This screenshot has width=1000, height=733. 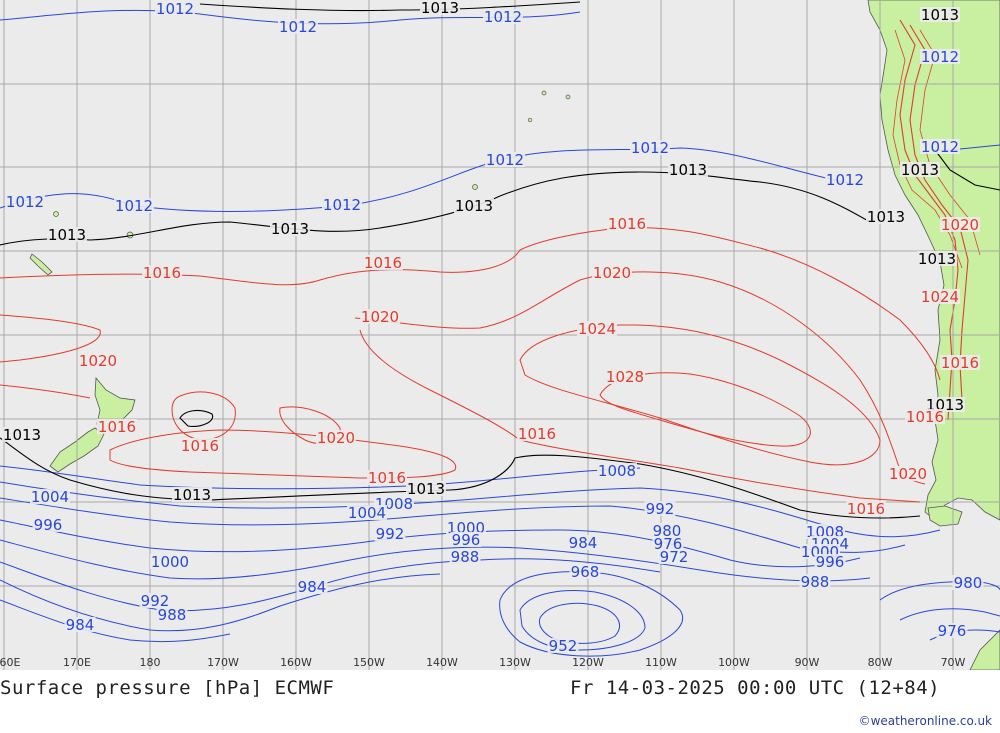 What do you see at coordinates (925, 721) in the screenshot?
I see `credit-link: ©weatheronline.co.uk` at bounding box center [925, 721].